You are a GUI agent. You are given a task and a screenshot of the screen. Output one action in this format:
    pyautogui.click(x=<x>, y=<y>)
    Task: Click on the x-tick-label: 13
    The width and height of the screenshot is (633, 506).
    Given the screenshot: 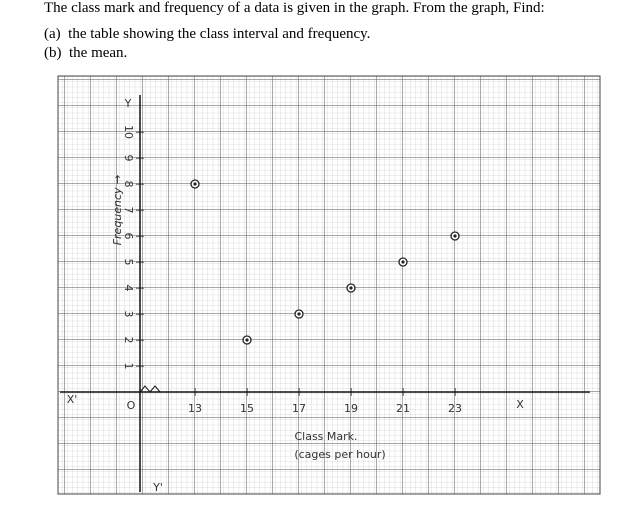 What is the action you would take?
    pyautogui.click(x=195, y=408)
    